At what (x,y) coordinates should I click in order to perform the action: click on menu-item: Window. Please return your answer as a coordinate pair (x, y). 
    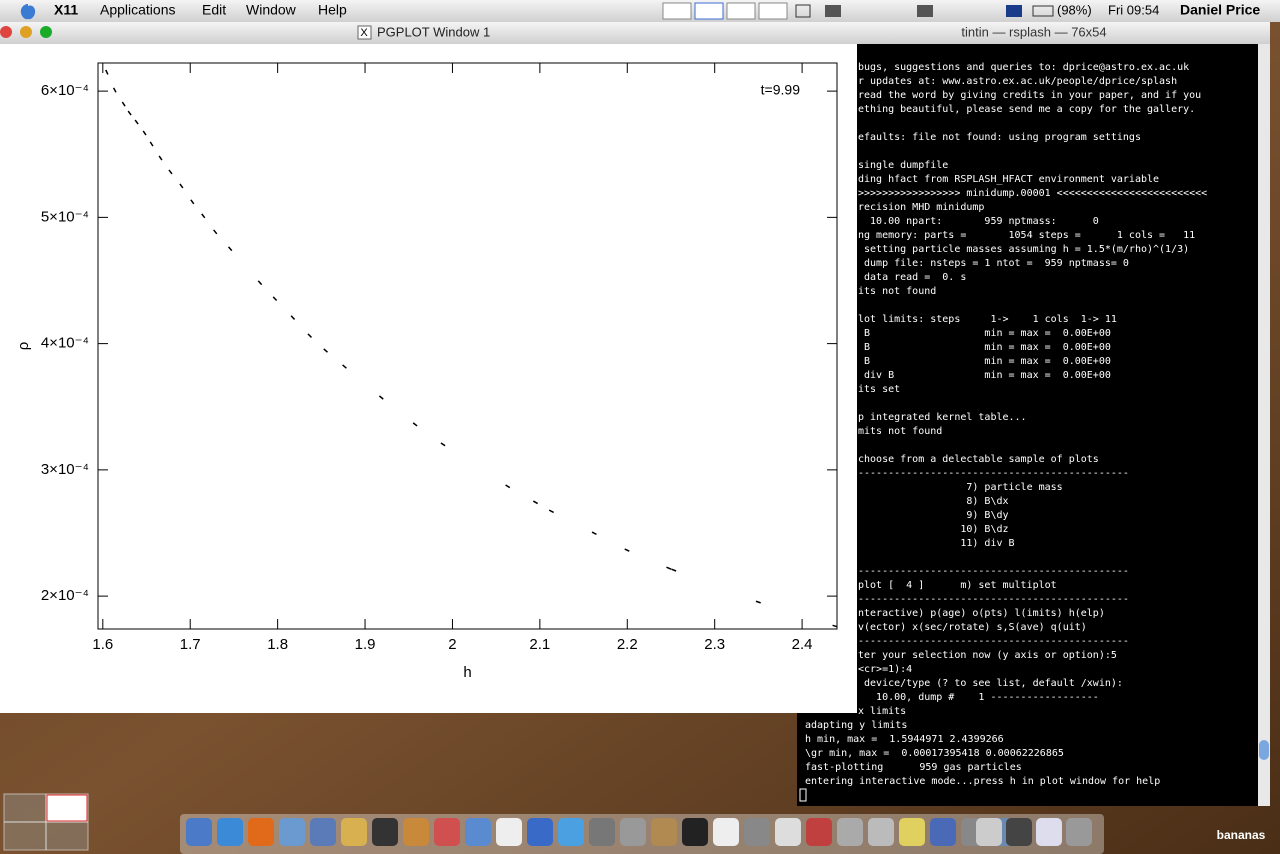
    Looking at the image, I should click on (271, 10).